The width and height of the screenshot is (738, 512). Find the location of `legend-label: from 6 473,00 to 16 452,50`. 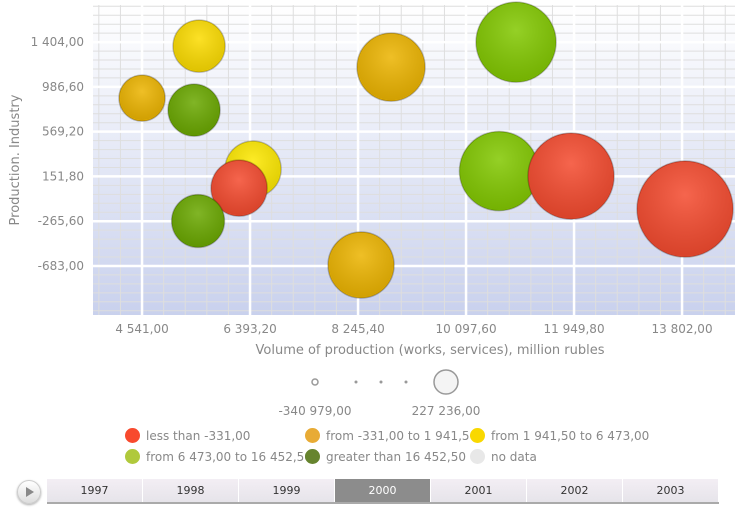

legend-label: from 6 473,00 to 16 452,50 is located at coordinates (229, 456).